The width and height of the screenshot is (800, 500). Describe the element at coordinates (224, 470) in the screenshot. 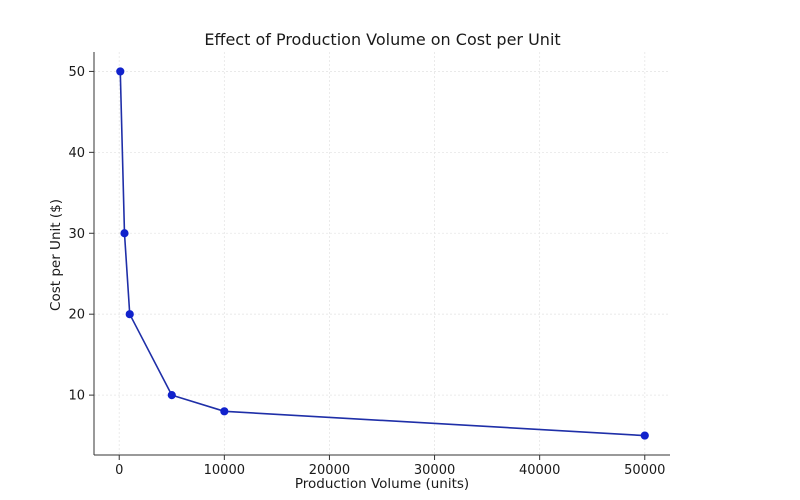

I see `x-tick-label: 10000` at that location.